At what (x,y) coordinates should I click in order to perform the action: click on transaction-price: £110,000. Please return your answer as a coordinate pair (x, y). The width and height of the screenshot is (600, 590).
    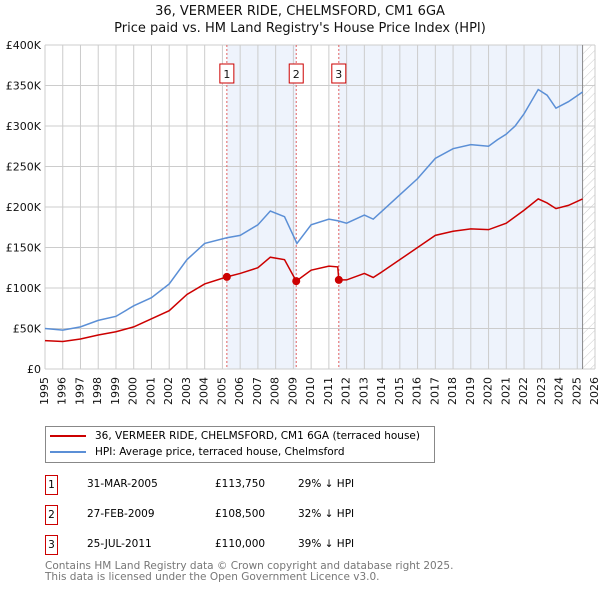
    Looking at the image, I should click on (240, 544).